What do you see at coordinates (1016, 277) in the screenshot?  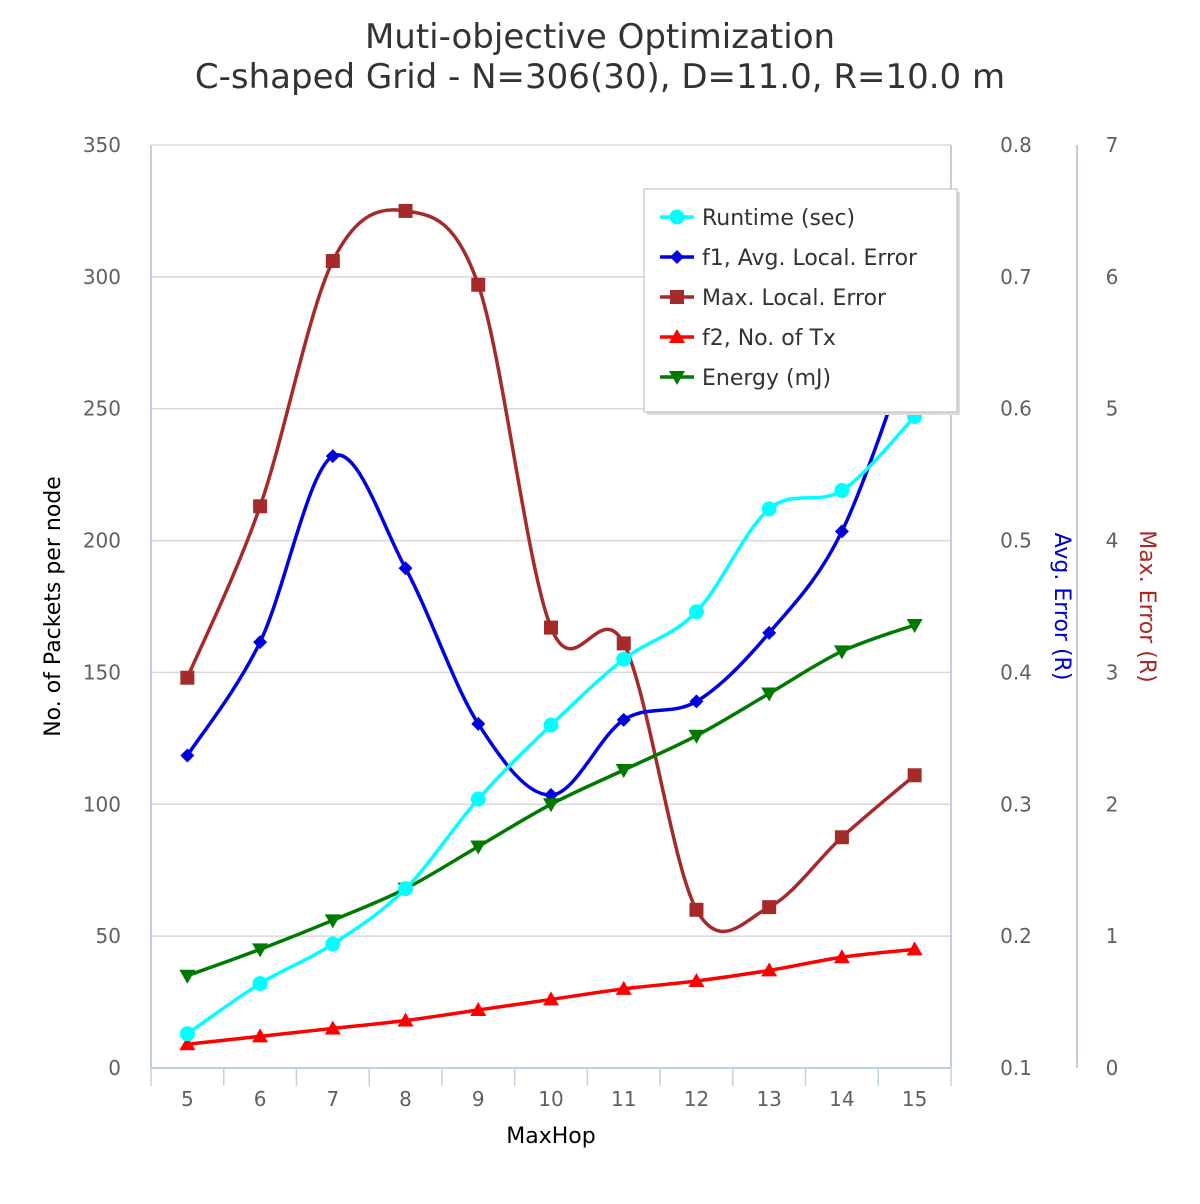 I see `y-tick-label-avg_error: 0.7` at bounding box center [1016, 277].